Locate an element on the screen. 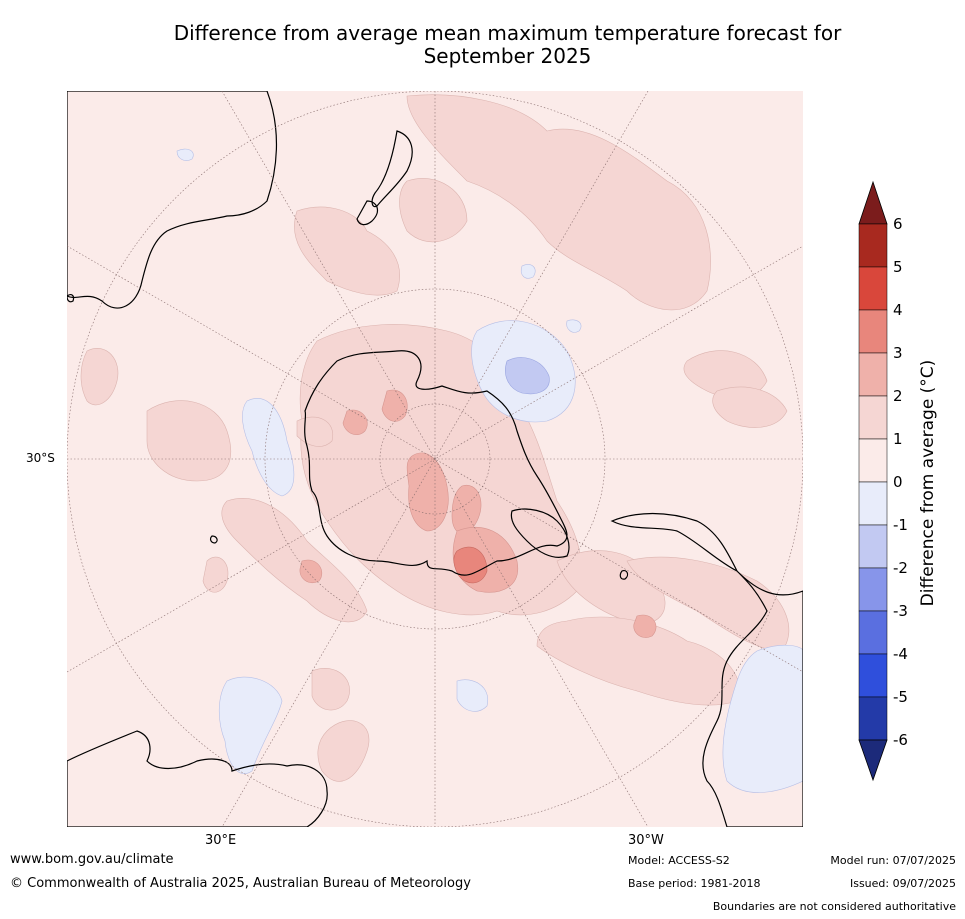 The image size is (965, 919). africa-coast is located at coordinates (197, 778).